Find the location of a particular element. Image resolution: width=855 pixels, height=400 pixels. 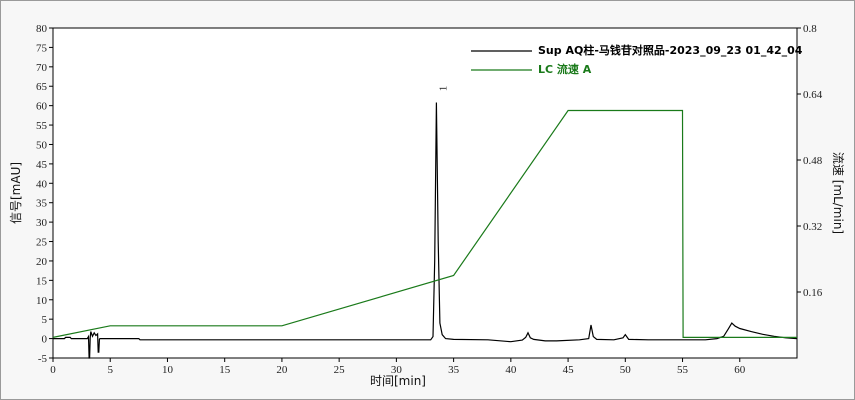

legend-label: LC 流速 A is located at coordinates (565, 69).